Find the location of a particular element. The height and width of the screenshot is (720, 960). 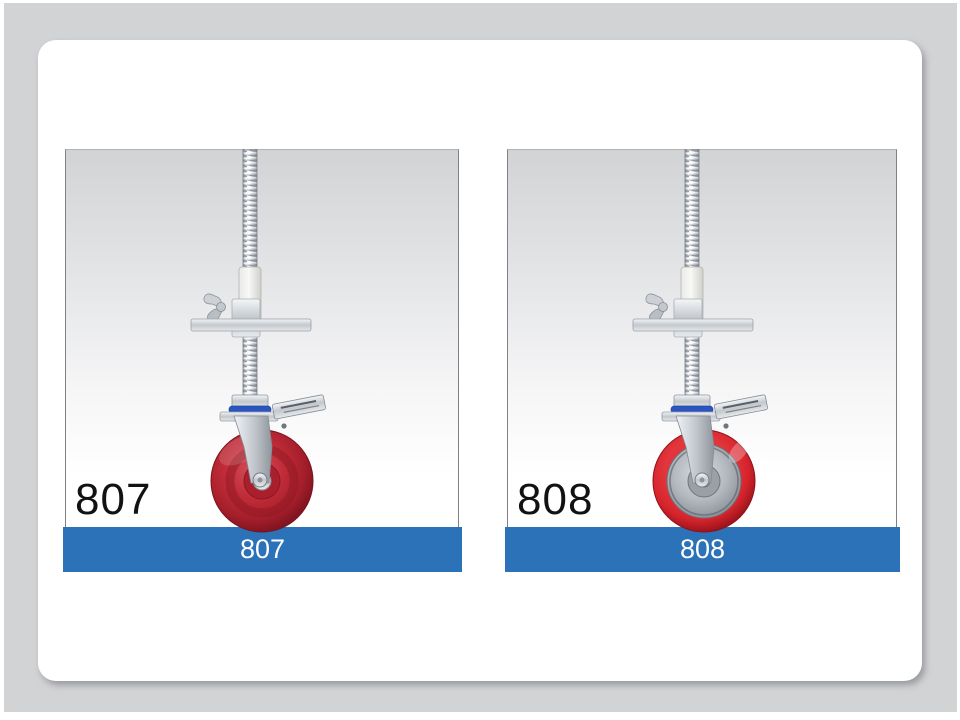

product-code-label: 808 is located at coordinates (555, 499).